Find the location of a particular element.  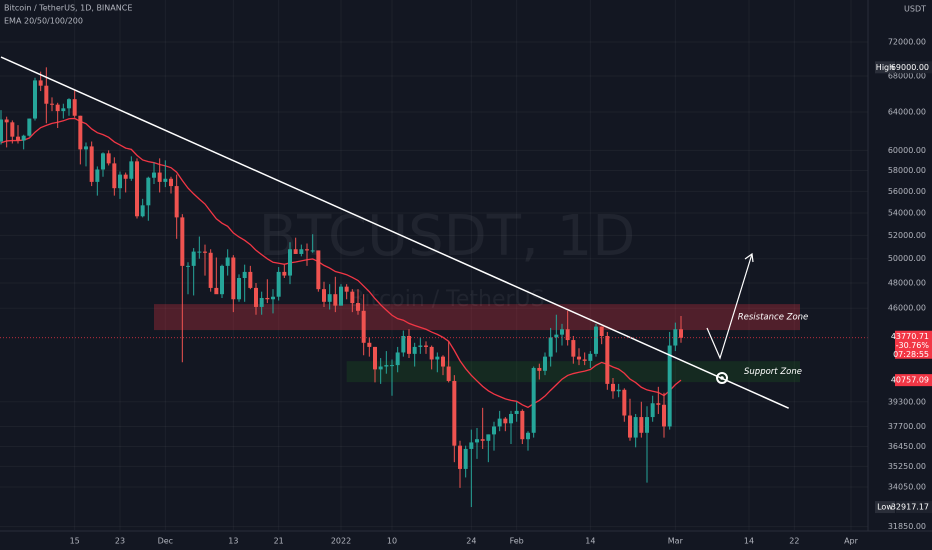

x-tick-label: Apr is located at coordinates (851, 541).